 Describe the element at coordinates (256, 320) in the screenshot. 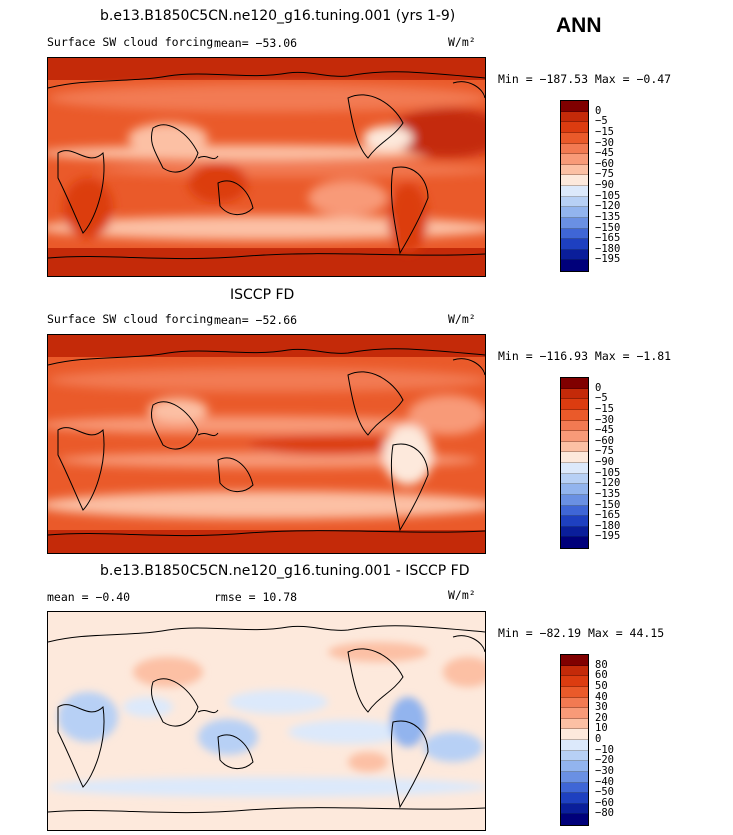

I see `panel-2-mean: mean= −52.66` at that location.